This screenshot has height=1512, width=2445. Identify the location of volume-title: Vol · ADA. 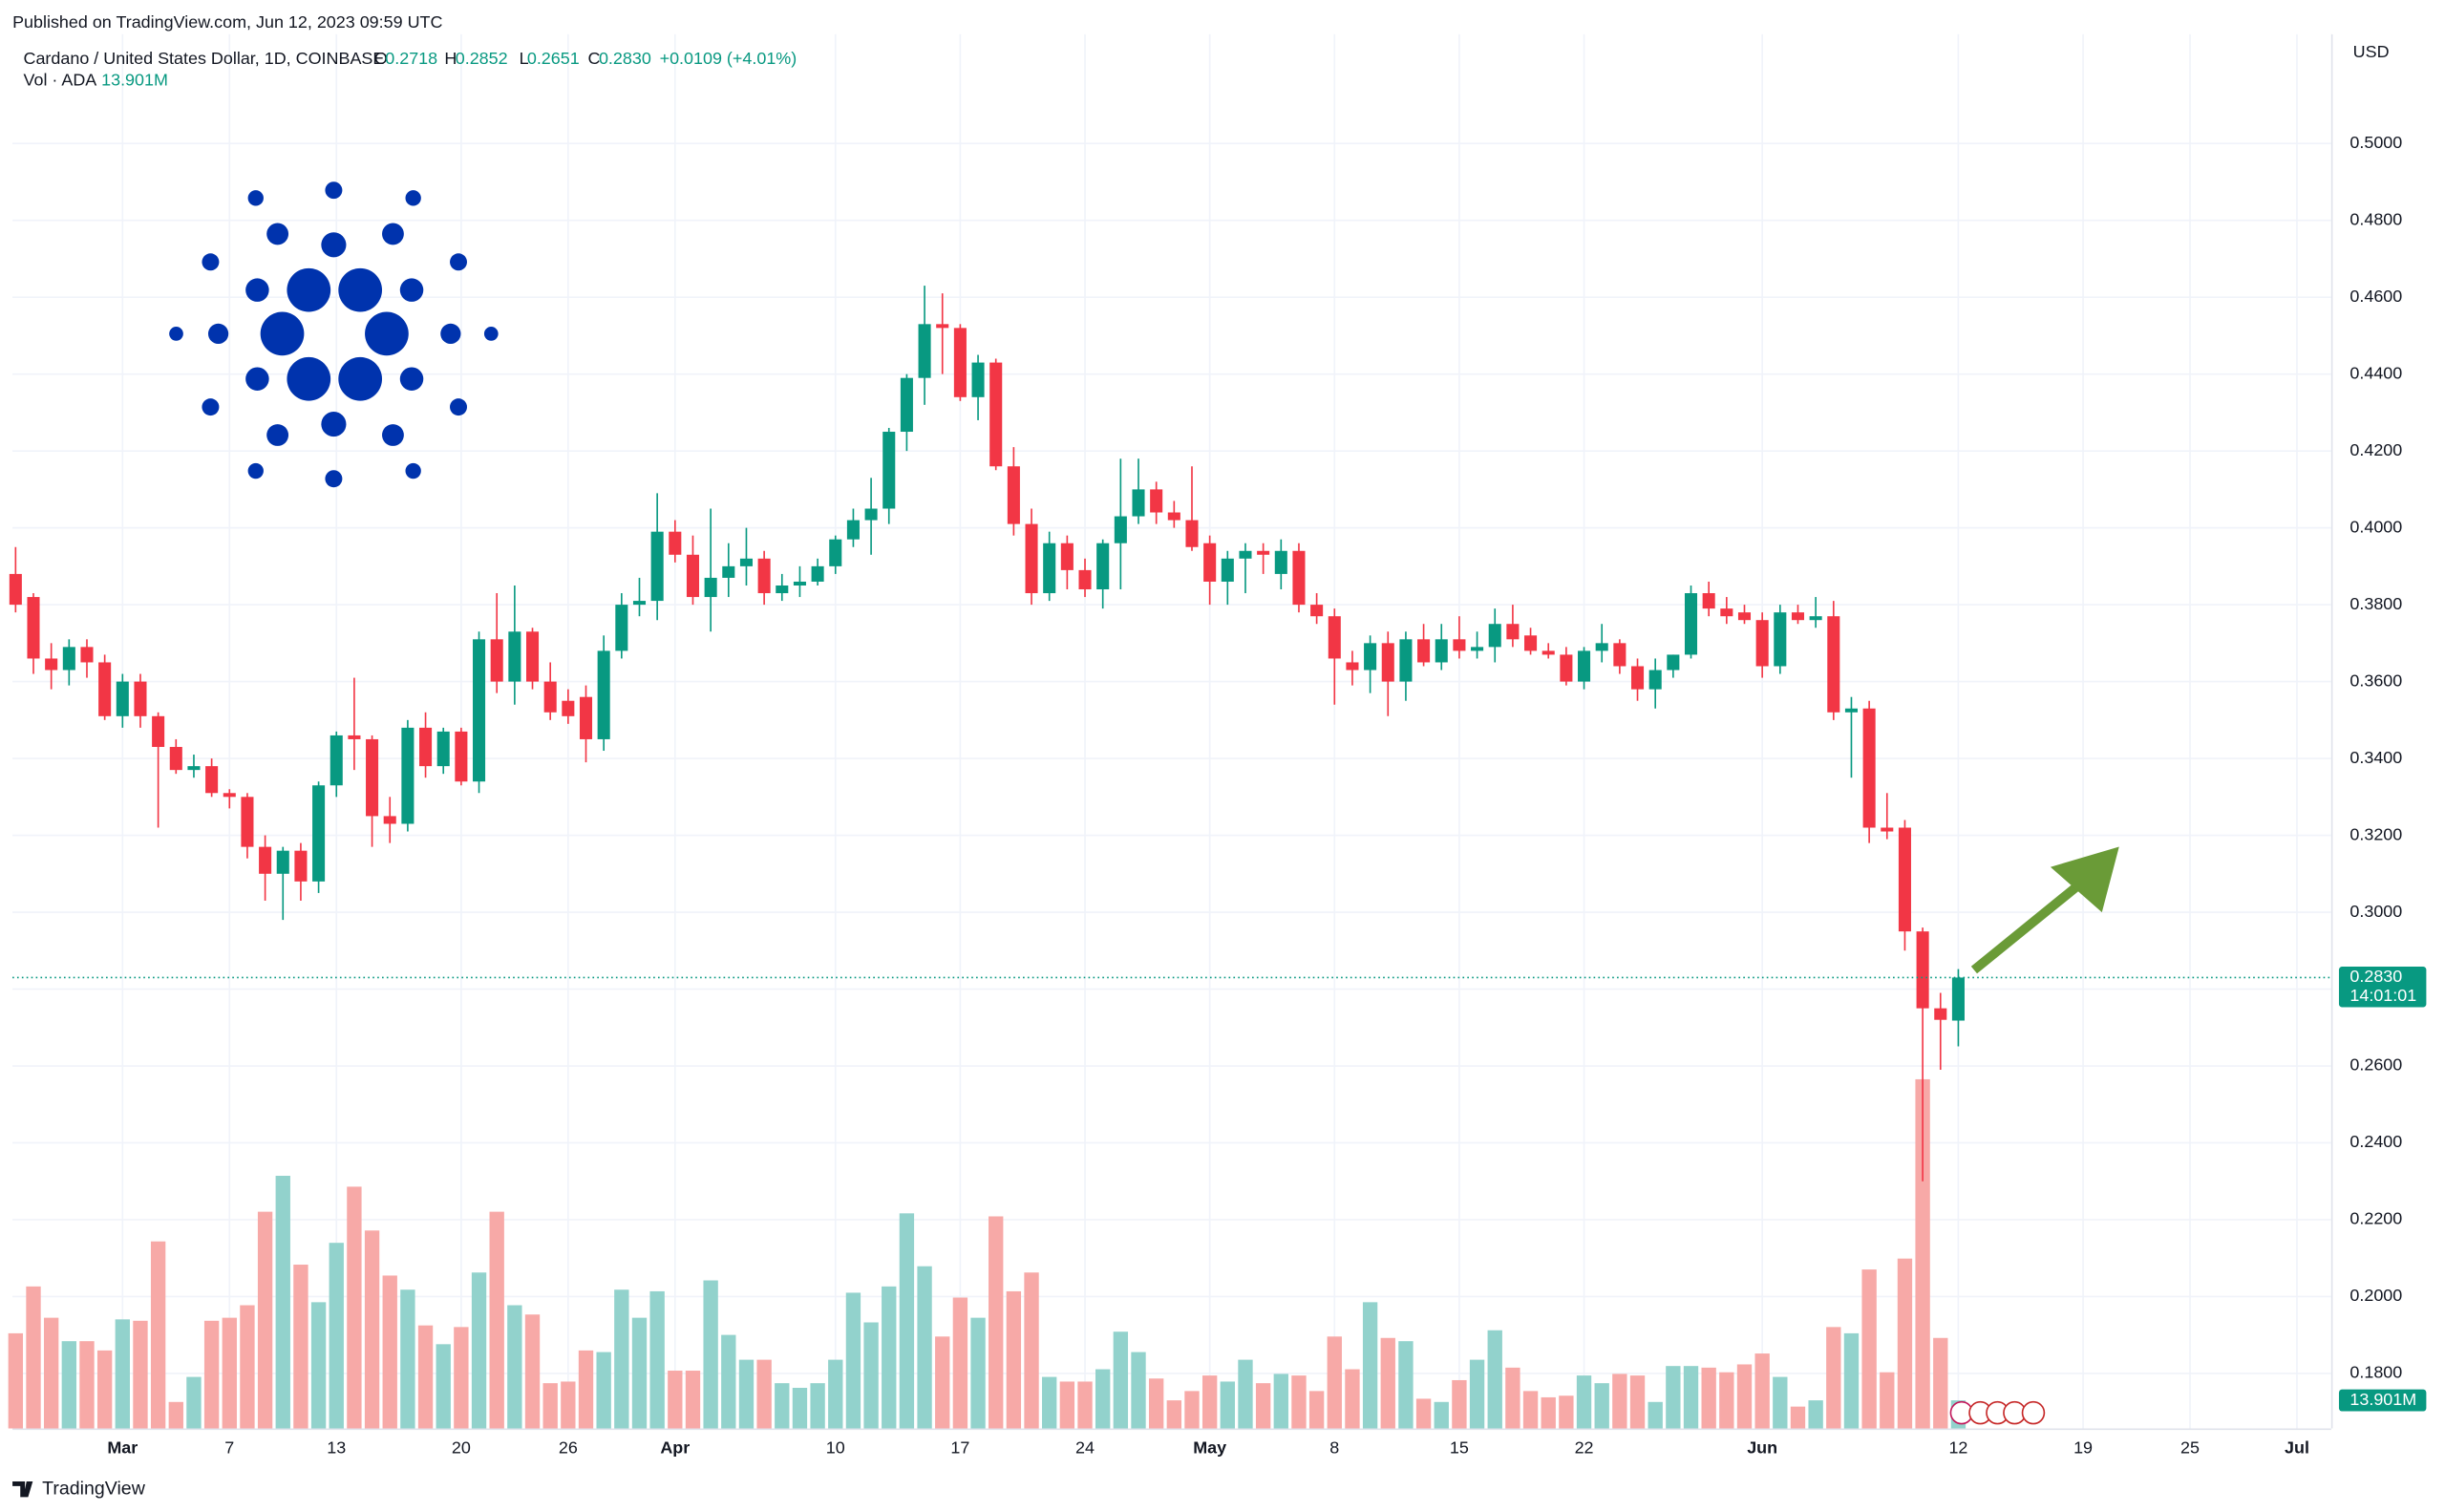
(61, 80).